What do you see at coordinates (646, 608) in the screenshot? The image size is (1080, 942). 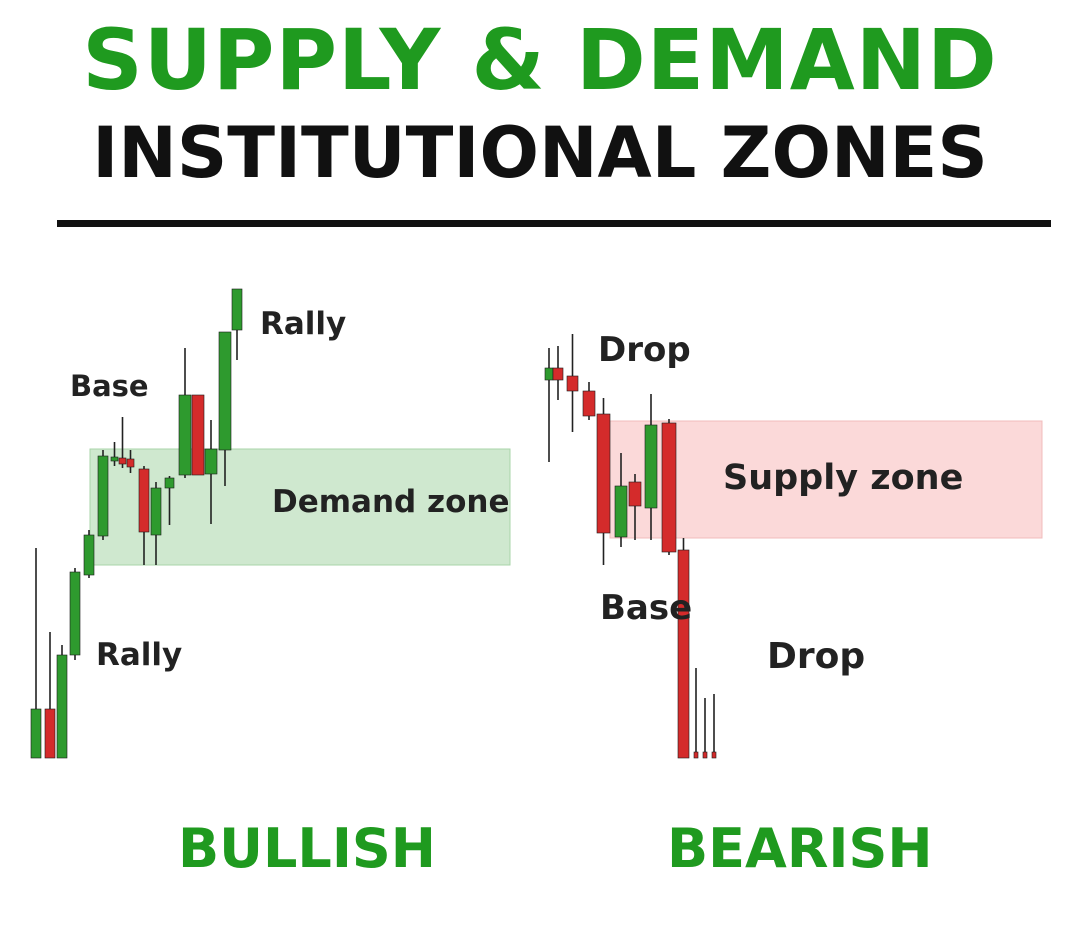 I see `bearish-base-label: Base` at bounding box center [646, 608].